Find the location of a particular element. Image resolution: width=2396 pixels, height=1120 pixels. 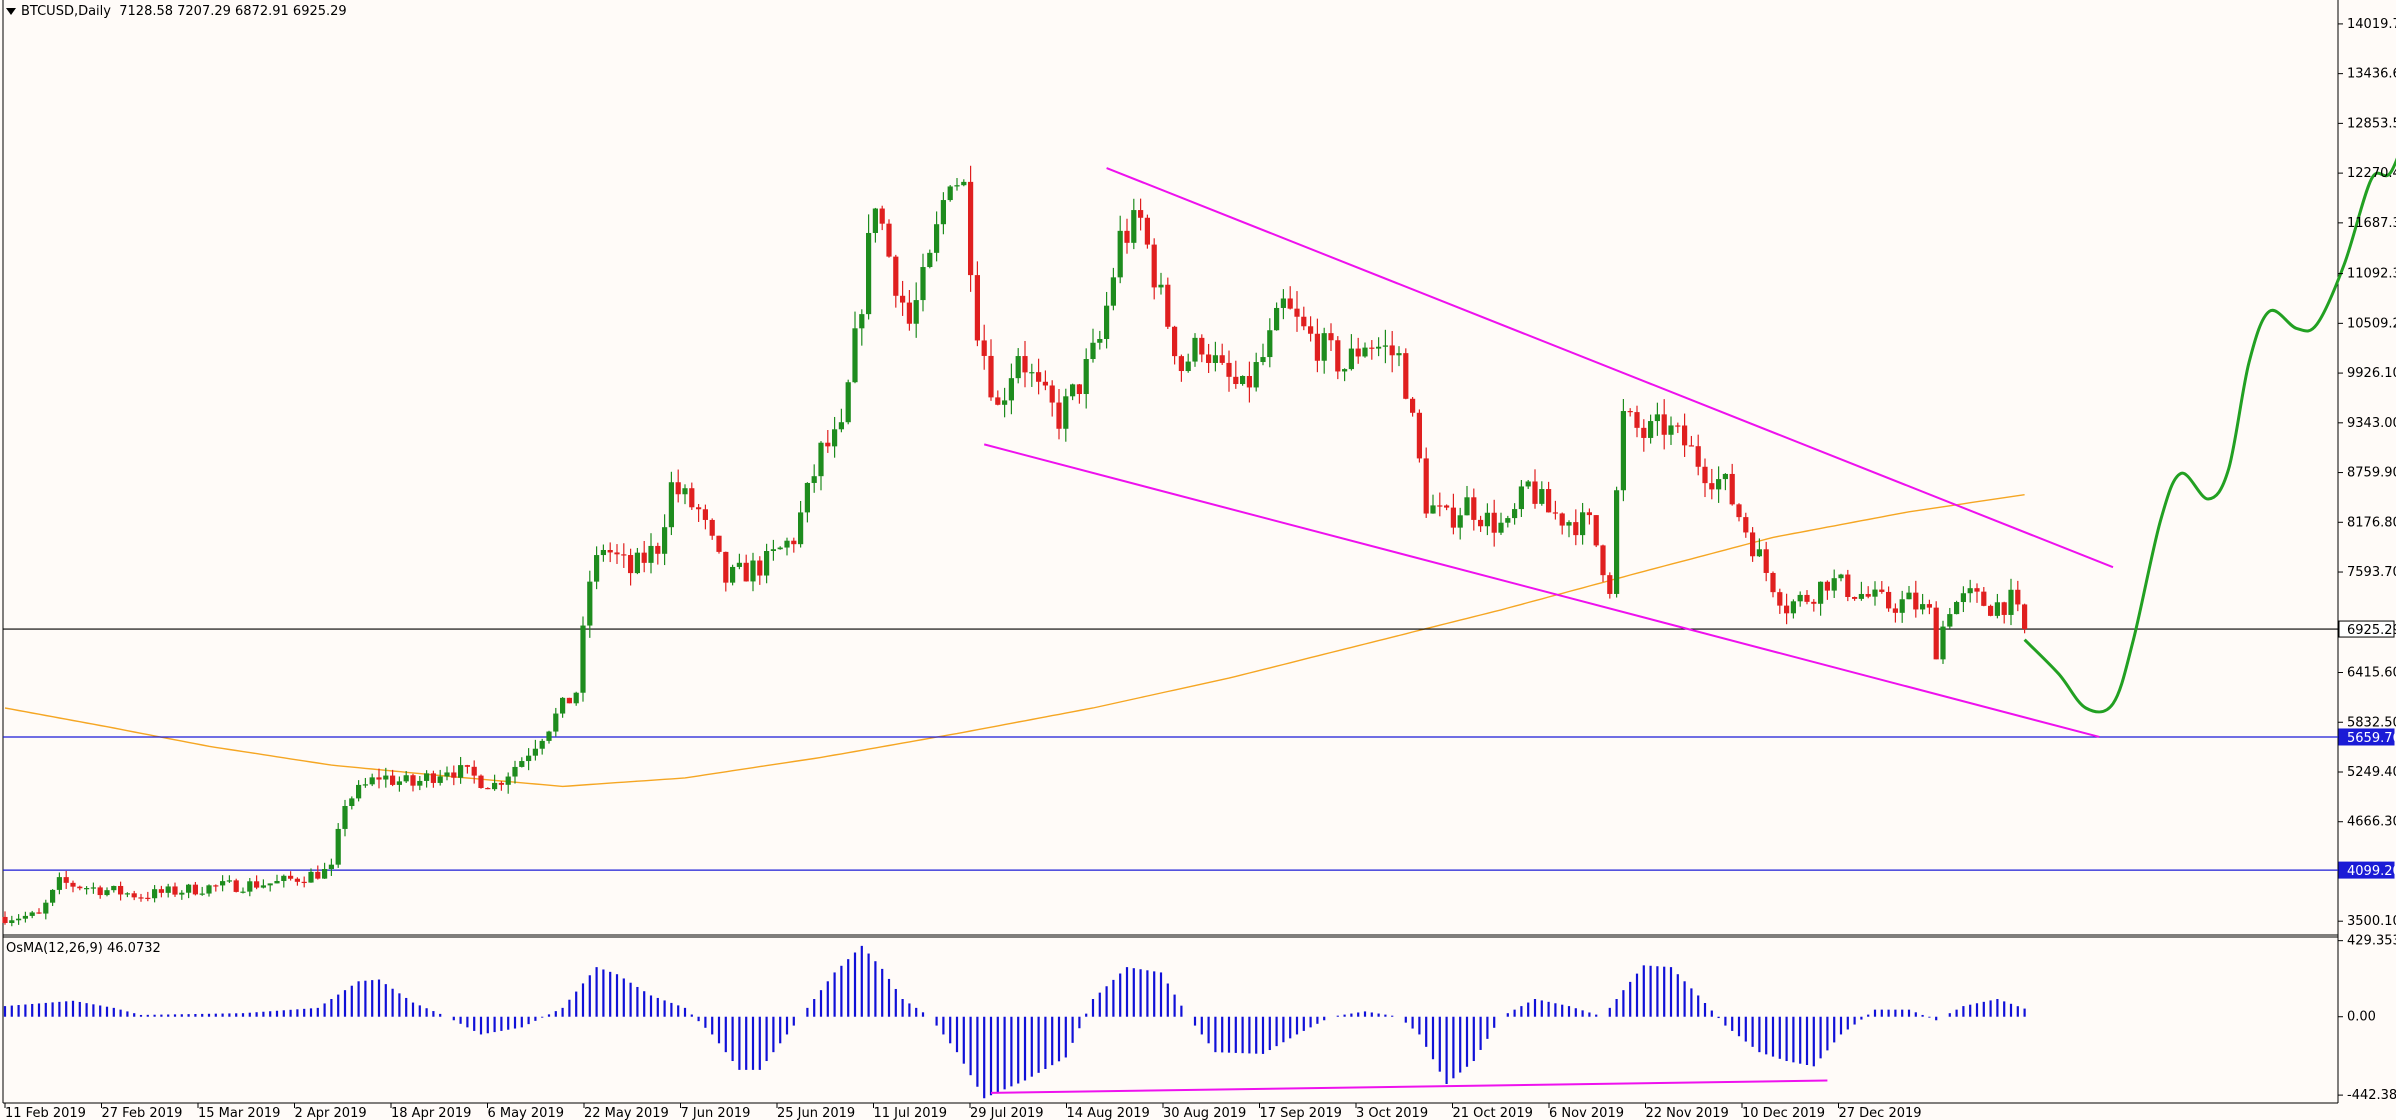

chart-ohlc: 7128.58 7207.29 6872.91 6925.29 is located at coordinates (233, 11).